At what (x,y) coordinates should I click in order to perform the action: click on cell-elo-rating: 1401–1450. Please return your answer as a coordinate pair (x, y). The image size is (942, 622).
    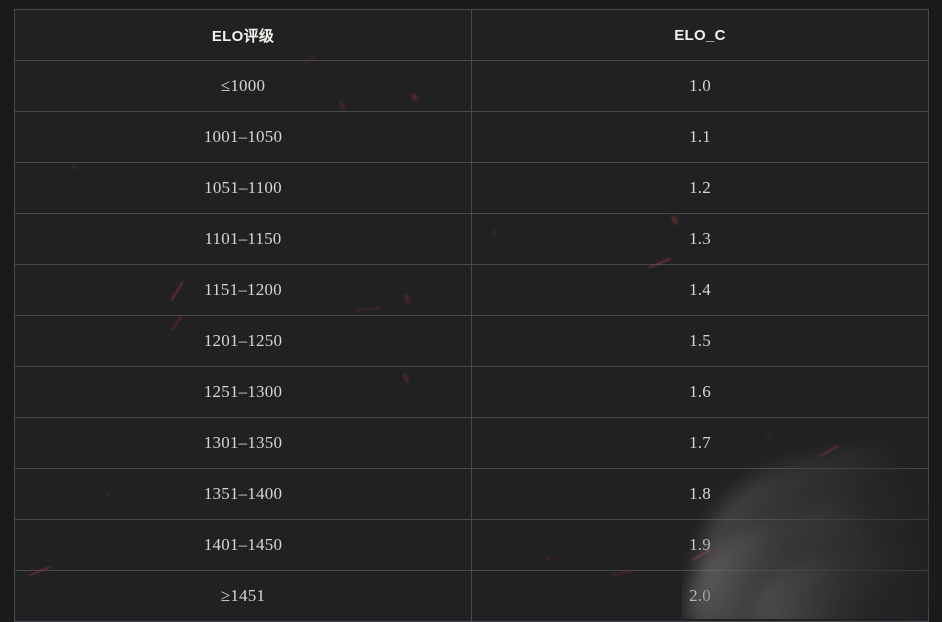
    Looking at the image, I should click on (243, 545).